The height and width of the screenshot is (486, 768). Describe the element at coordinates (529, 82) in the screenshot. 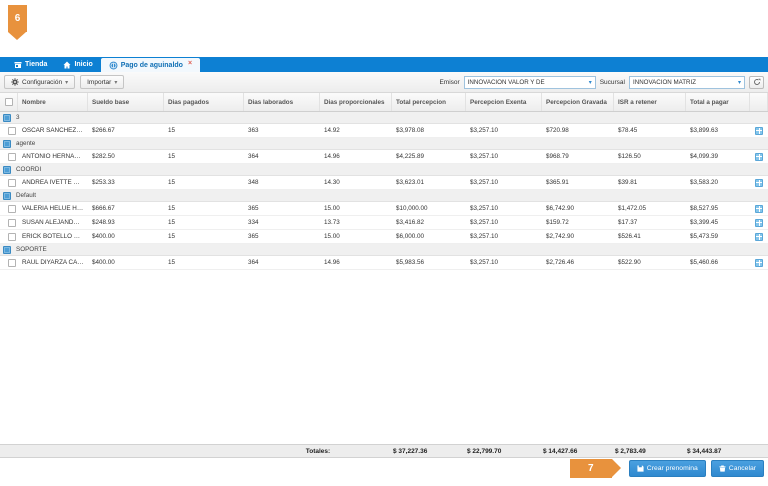

I see `emisor-select: INNOVACION VALOR Y DE ▾` at that location.